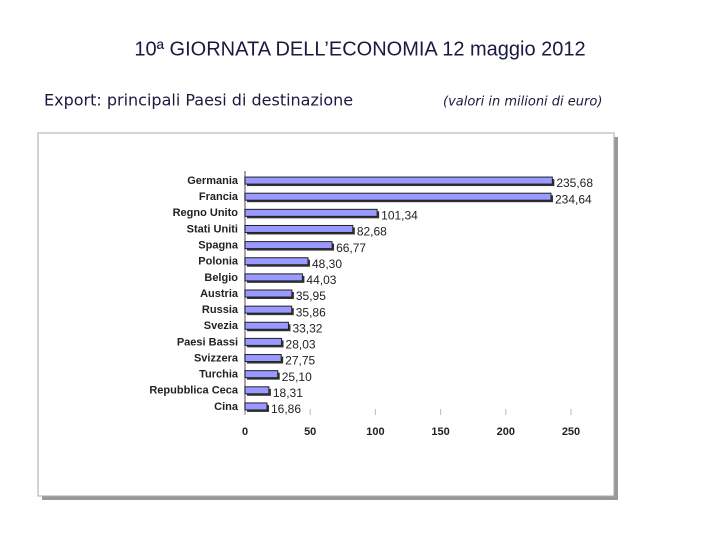 This screenshot has height=540, width=720. What do you see at coordinates (221, 278) in the screenshot?
I see `y-tick-label: Belgio` at bounding box center [221, 278].